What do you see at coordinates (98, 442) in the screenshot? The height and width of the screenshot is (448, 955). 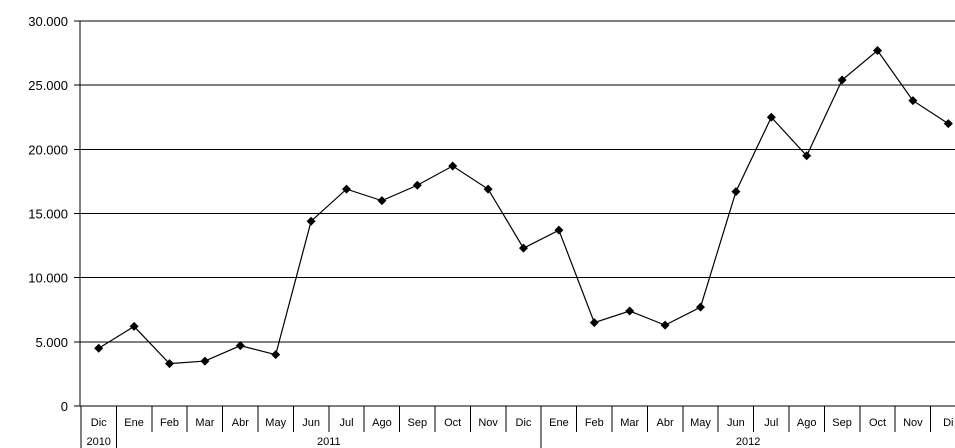 I see `year-label: 2010` at bounding box center [98, 442].